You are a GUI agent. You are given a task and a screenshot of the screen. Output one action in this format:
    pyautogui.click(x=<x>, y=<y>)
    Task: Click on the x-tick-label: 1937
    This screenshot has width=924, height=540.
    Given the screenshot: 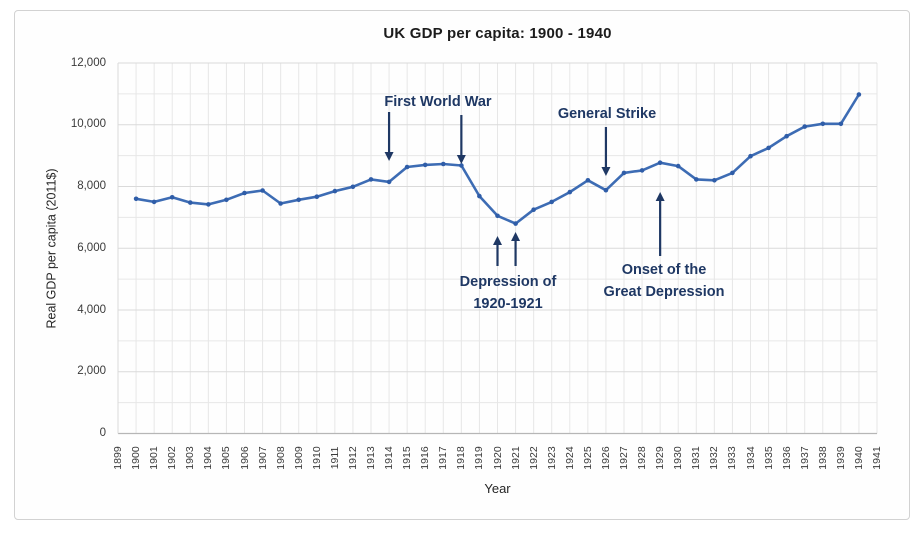 What is the action you would take?
    pyautogui.click(x=804, y=458)
    